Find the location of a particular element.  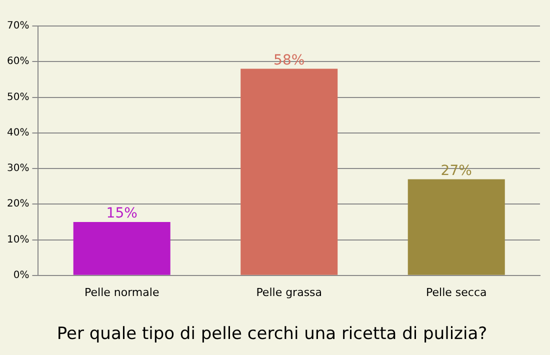

x-tick-label: Pelle normale is located at coordinates (122, 292).